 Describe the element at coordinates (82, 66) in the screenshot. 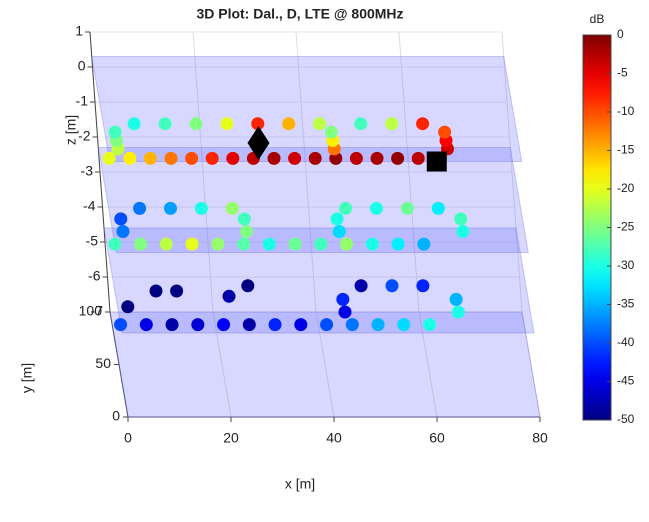

I see `z-tick-label: 0` at that location.